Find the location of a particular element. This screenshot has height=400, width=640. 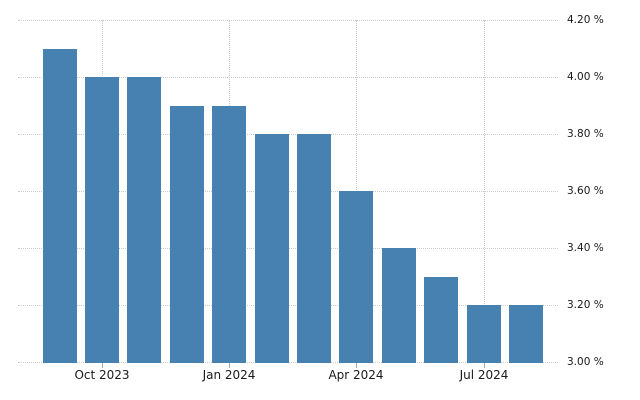

x-axis-tick-label: Oct 2023 is located at coordinates (102, 375).